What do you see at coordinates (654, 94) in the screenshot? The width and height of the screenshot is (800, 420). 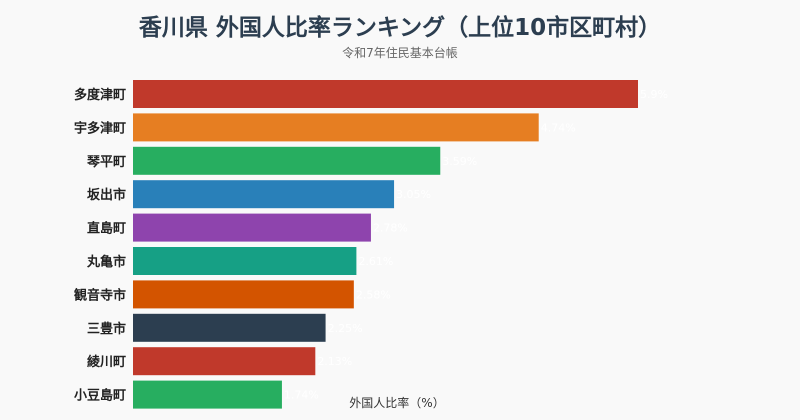 I see `value-label: 5.9%` at bounding box center [654, 94].